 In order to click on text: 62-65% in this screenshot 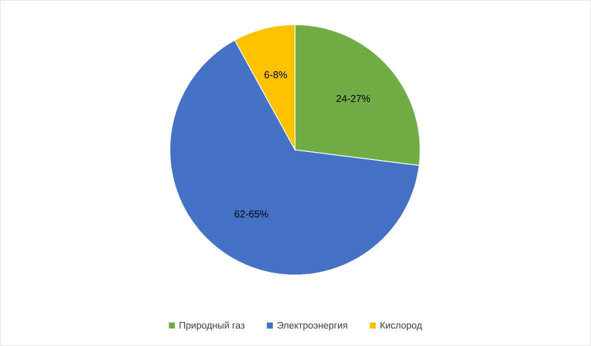, I will do `click(251, 214)`.